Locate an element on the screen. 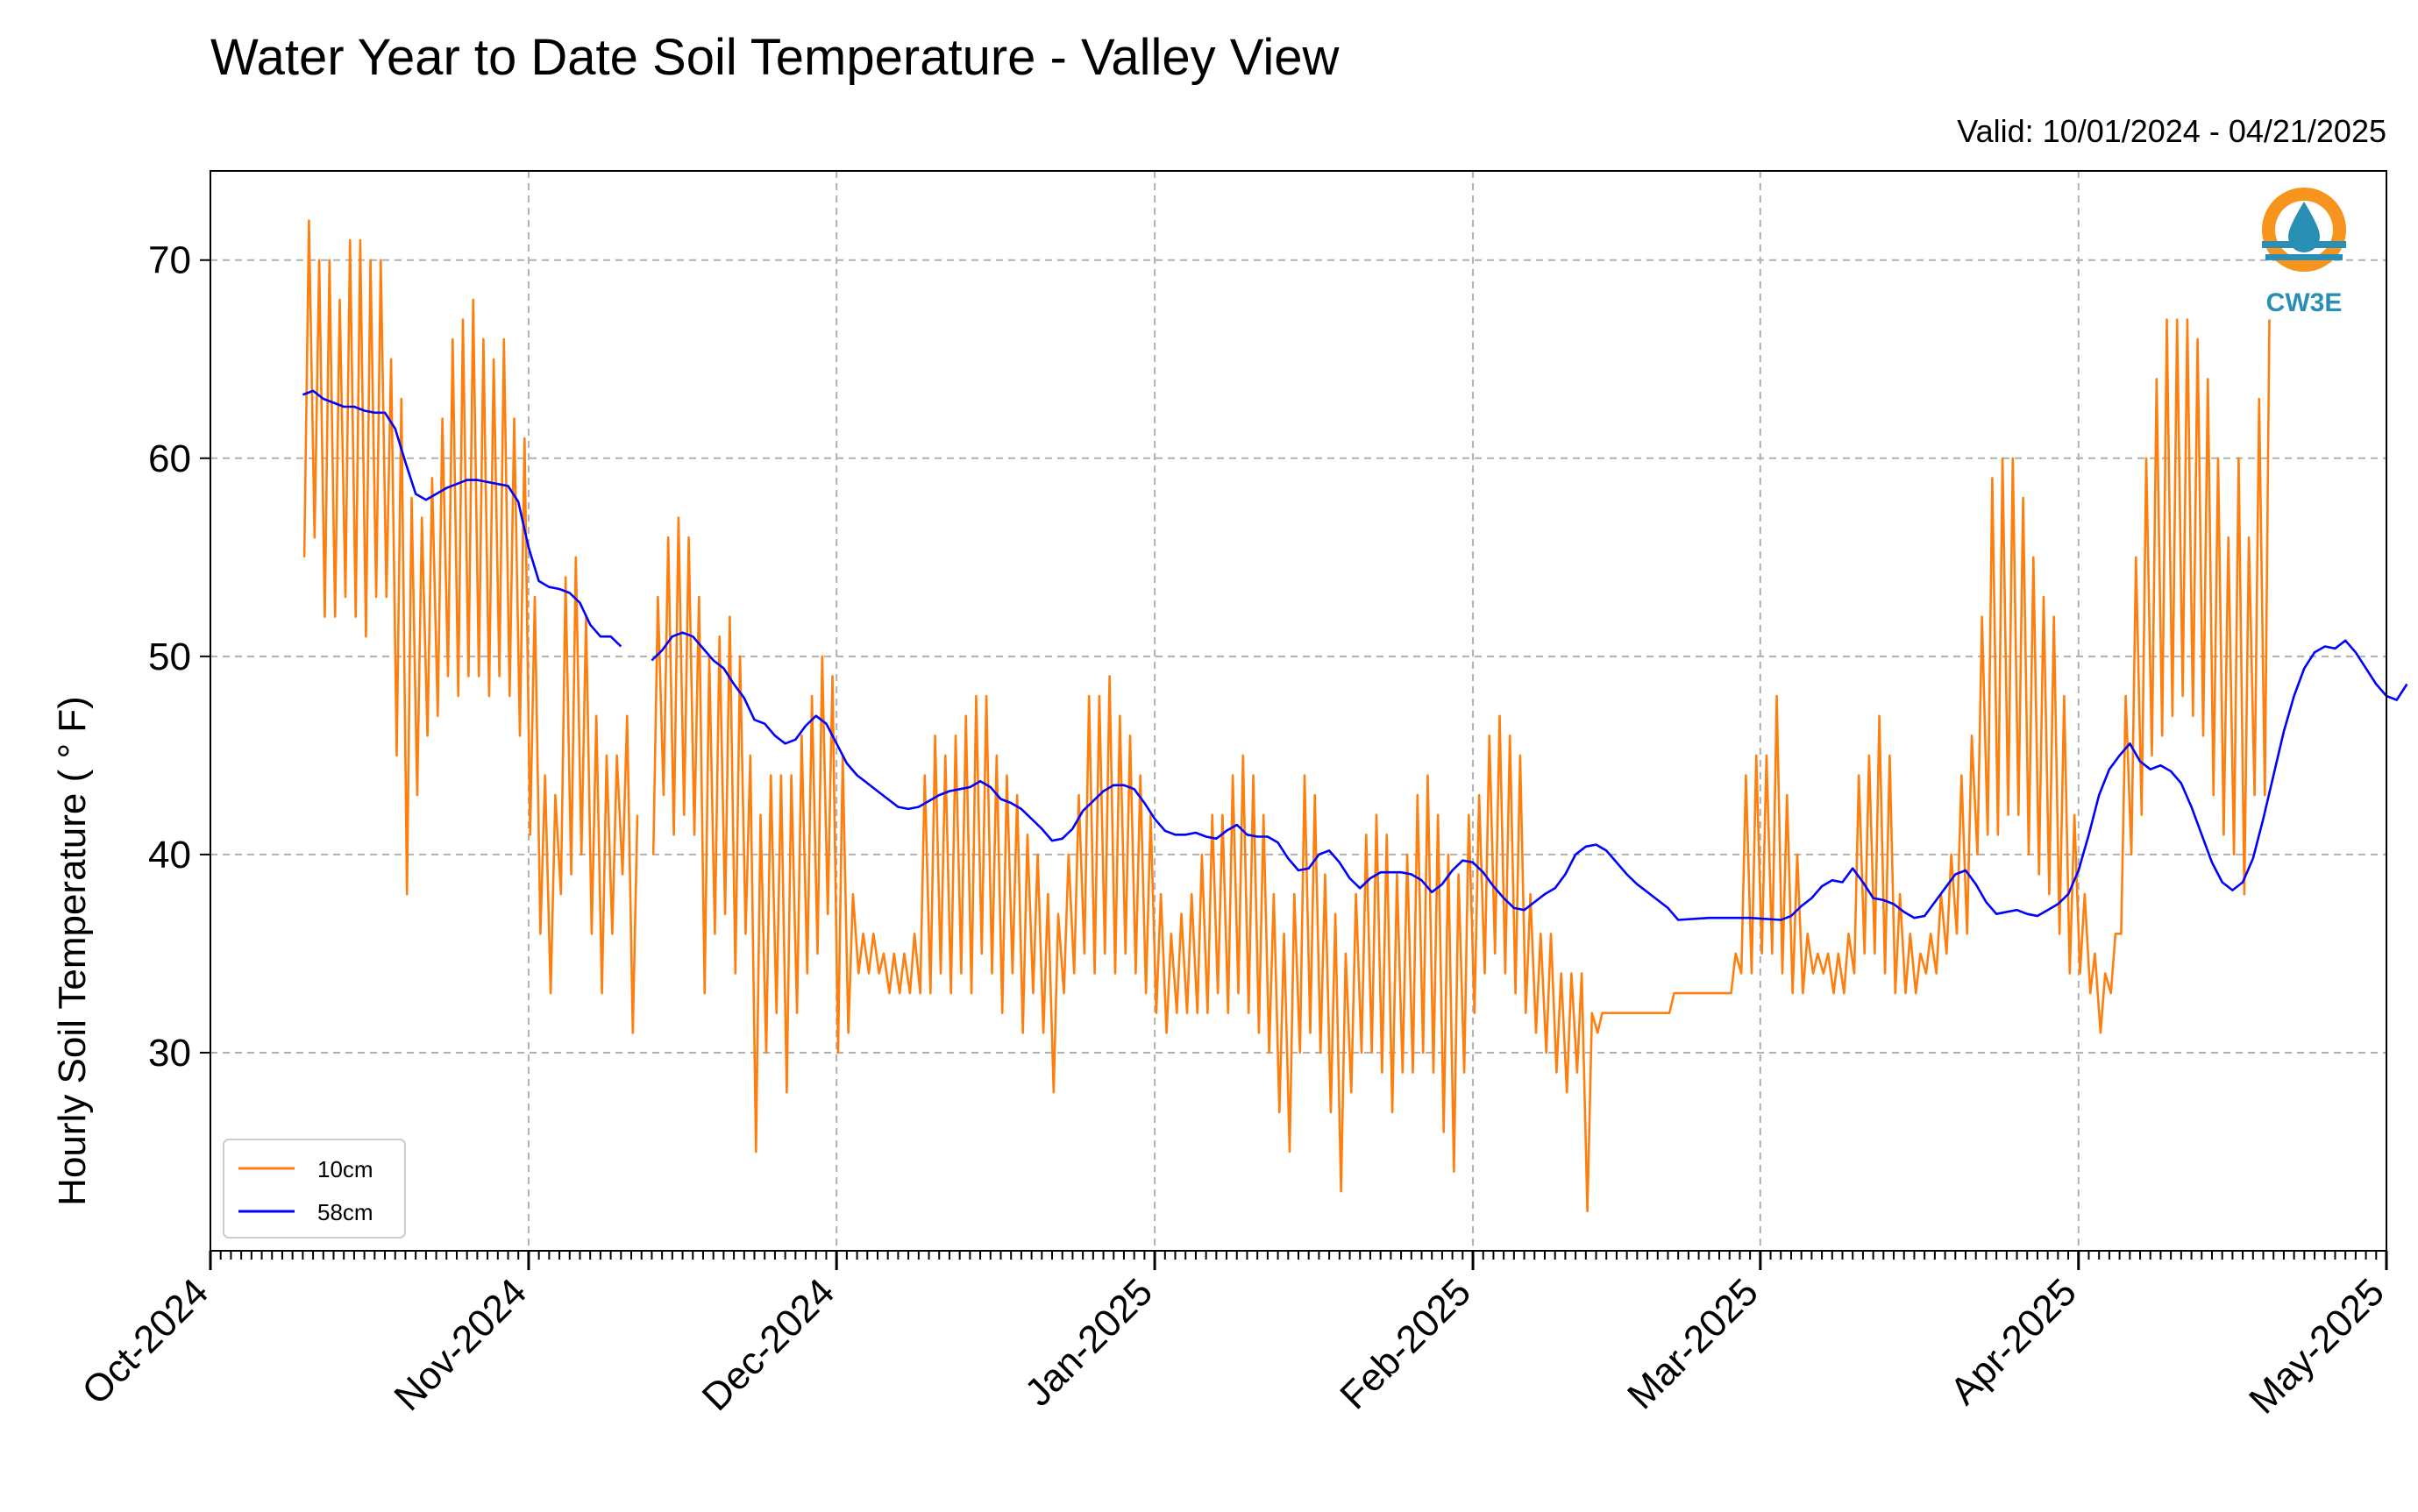 Image resolution: width=2418 pixels, height=1512 pixels. logo-drop-icon is located at coordinates (2304, 227).